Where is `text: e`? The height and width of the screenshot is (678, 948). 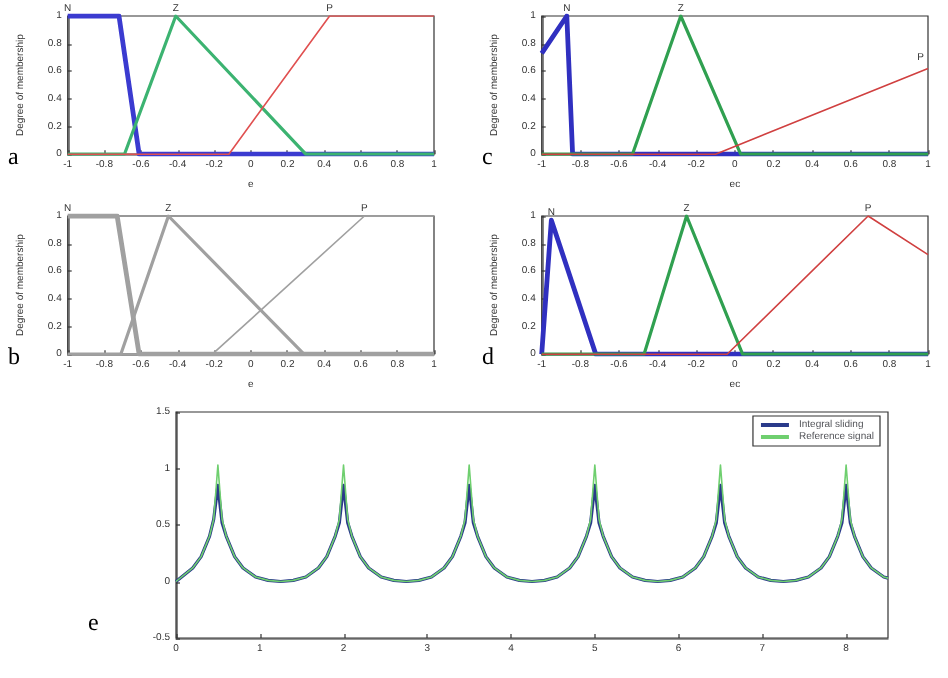
text: e is located at coordinates (93, 622).